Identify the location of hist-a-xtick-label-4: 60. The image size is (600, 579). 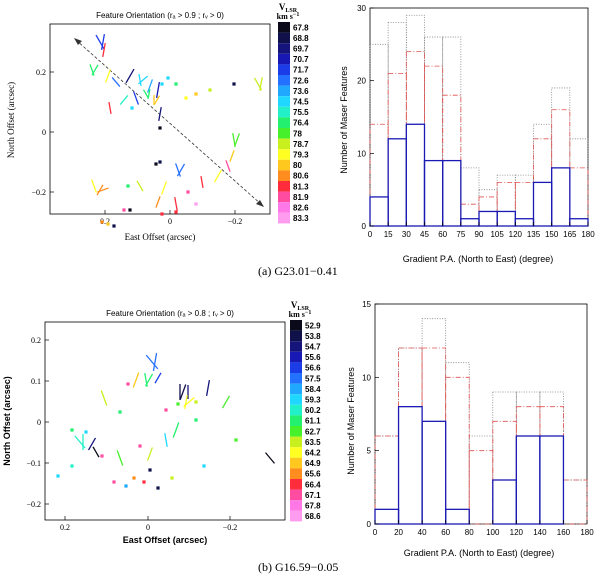
(442, 234).